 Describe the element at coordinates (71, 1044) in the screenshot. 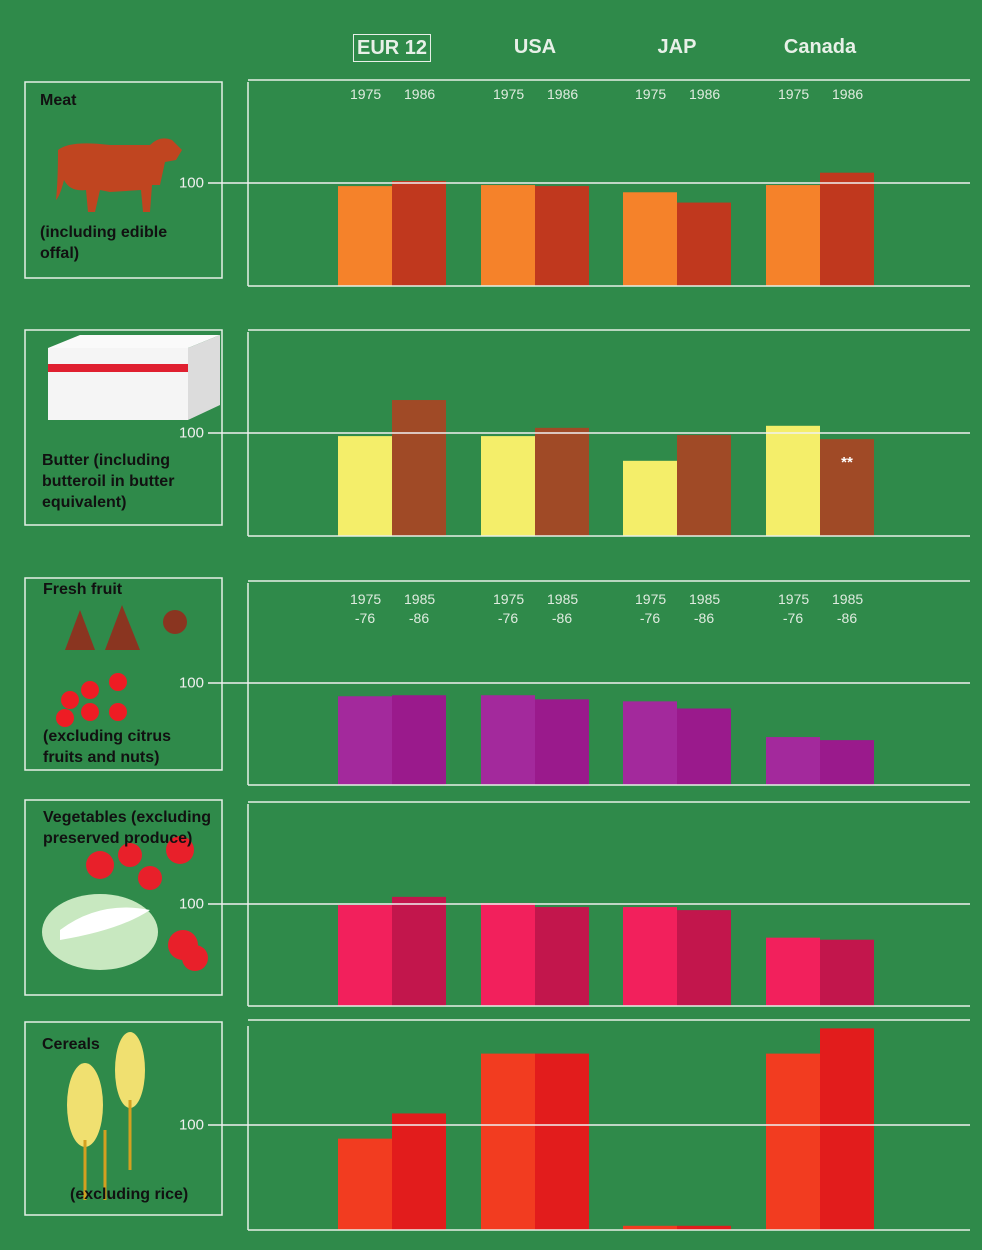

I see `panel-label: Cereals` at that location.